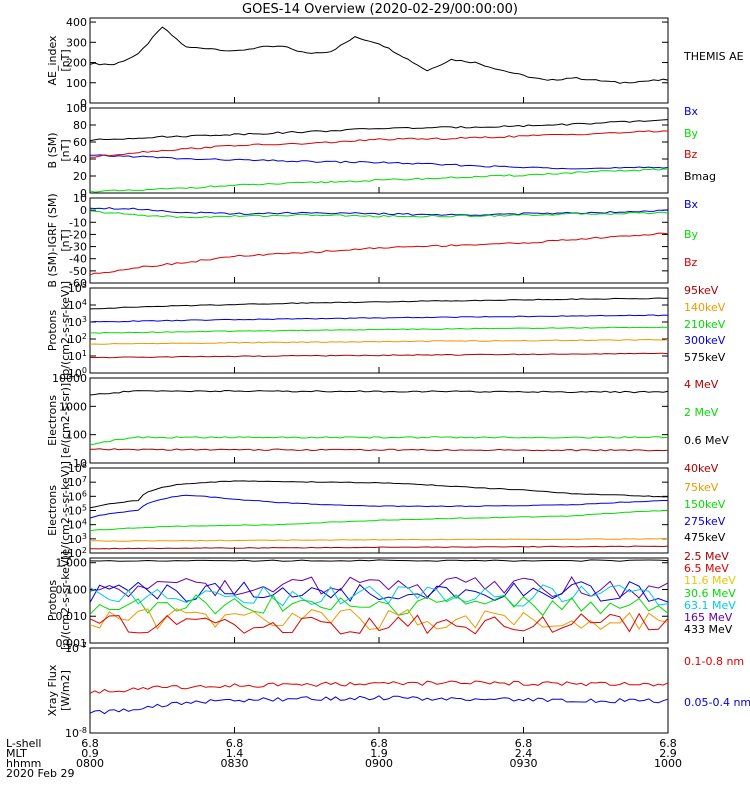  I want to click on footer-value: 0930, so click(524, 763).